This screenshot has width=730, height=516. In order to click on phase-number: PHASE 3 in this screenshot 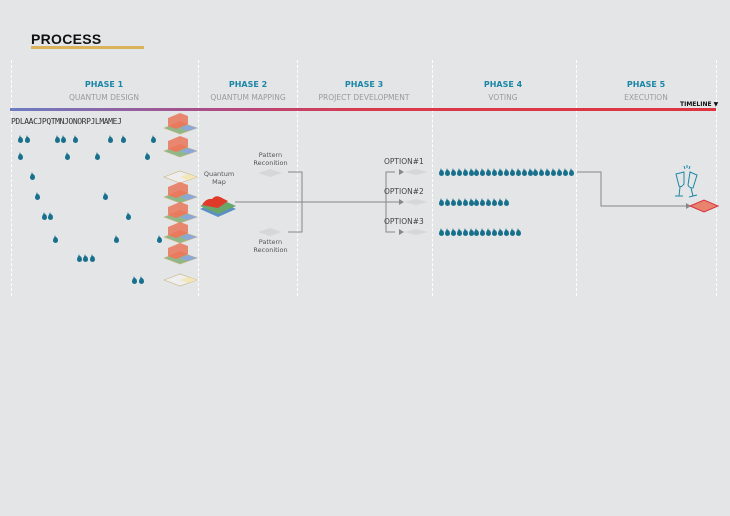, I will do `click(364, 84)`.